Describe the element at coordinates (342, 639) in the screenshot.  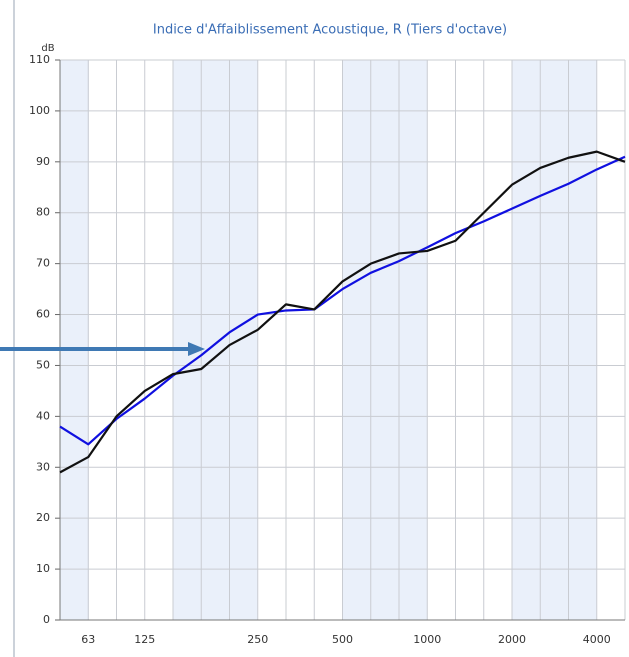
I see `x-tick-label: 500` at that location.